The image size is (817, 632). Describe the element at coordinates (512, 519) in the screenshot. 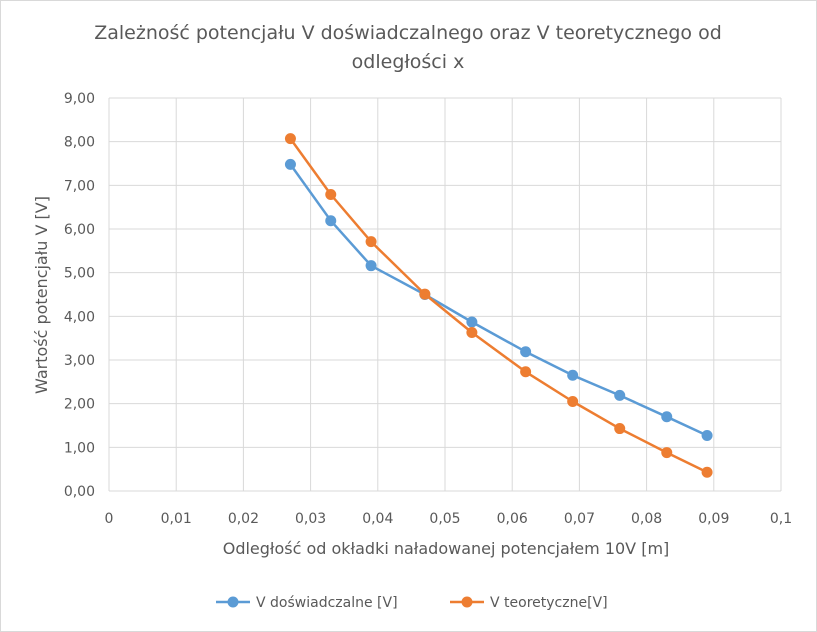

I see `x-tick-label: 0,06` at that location.